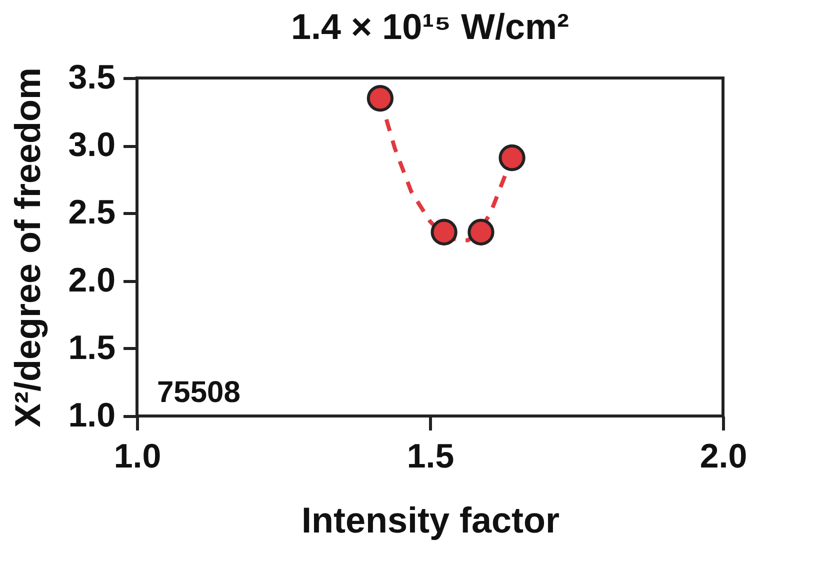 Image resolution: width=818 pixels, height=562 pixels. I want to click on y-tick-label: 1.5, so click(92, 347).